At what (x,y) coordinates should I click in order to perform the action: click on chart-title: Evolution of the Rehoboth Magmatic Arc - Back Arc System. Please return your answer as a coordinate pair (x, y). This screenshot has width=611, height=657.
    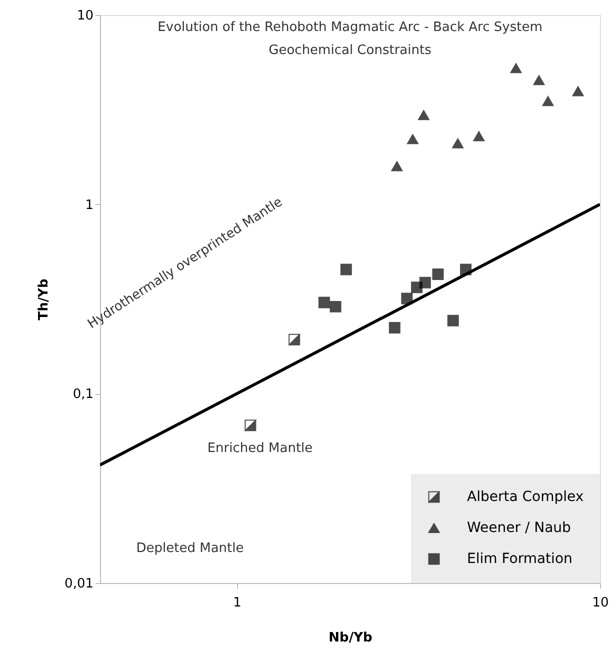
    Looking at the image, I should click on (350, 27).